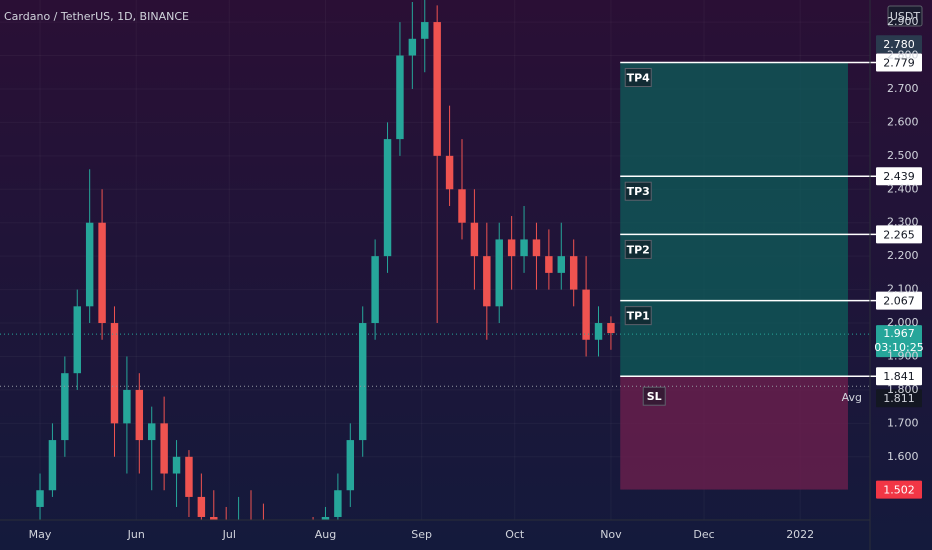  What do you see at coordinates (611, 534) in the screenshot?
I see `x-tick-label: Nov` at bounding box center [611, 534].